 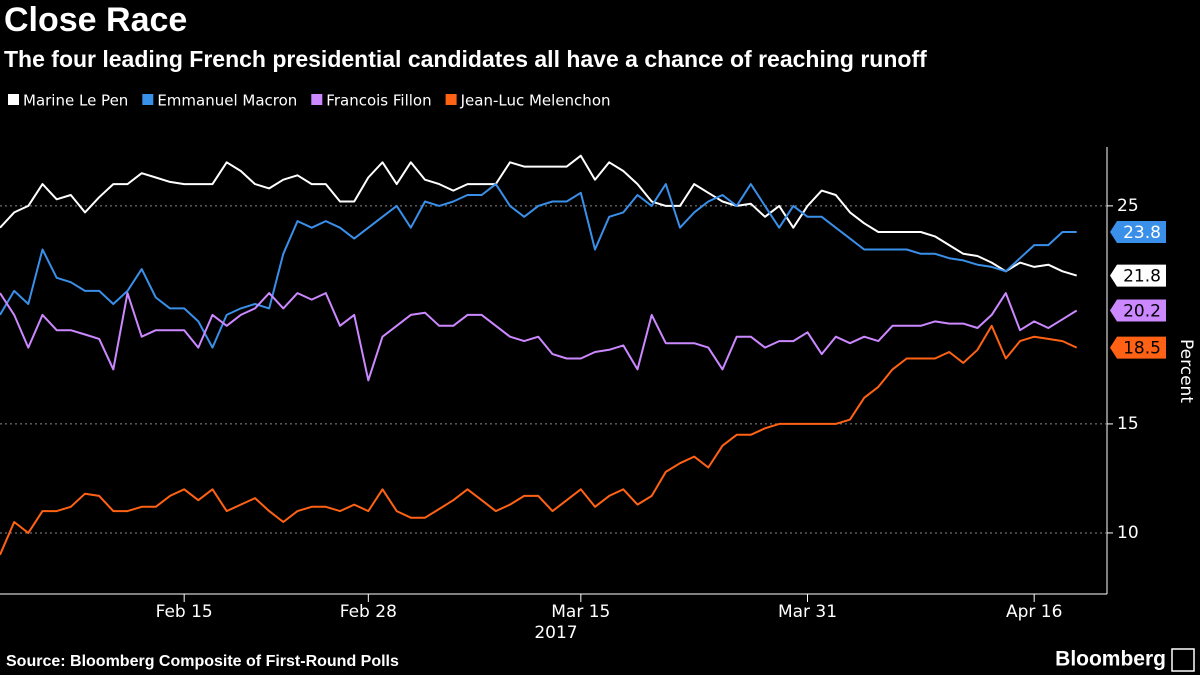 I want to click on end-label: 23.8, so click(x=1138, y=232).